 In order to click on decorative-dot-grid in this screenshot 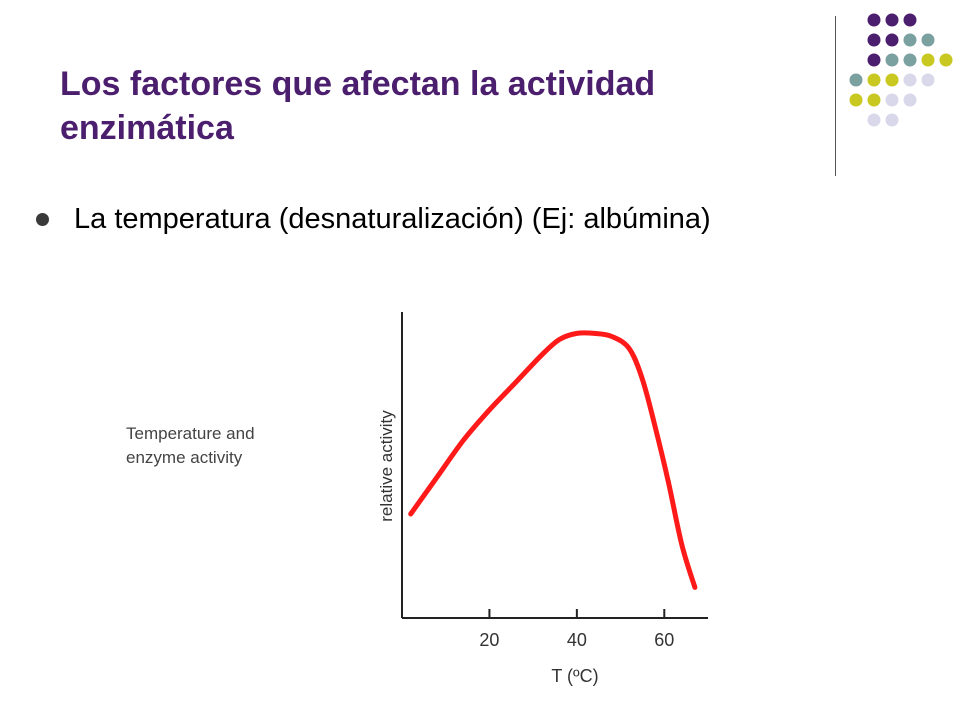, I will do `click(901, 70)`.